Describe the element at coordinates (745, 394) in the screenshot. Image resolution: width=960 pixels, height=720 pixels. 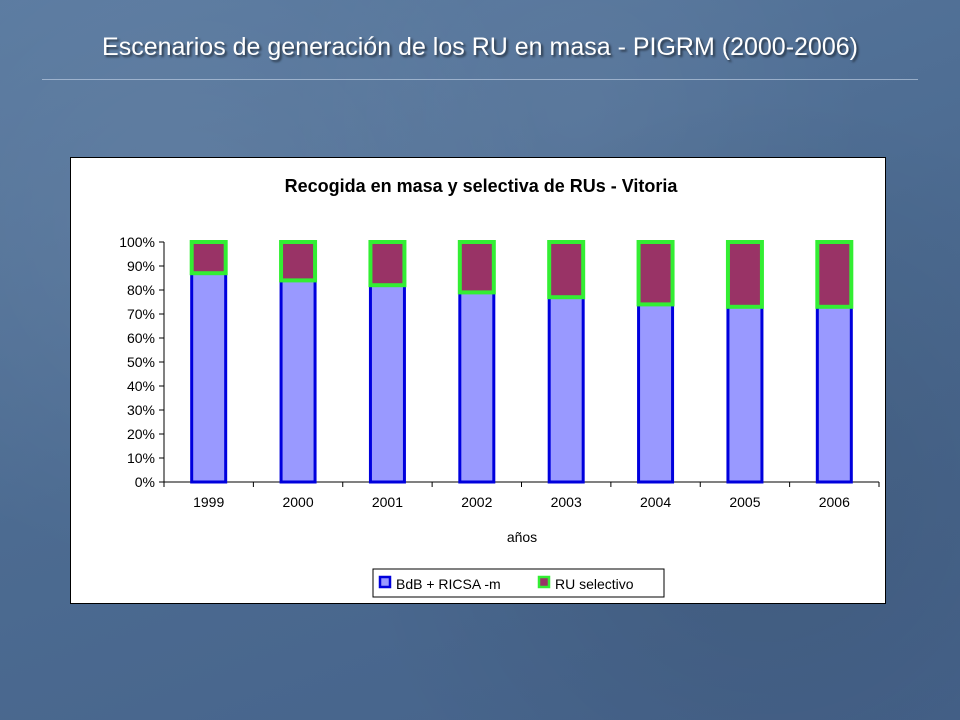
I see `bar-segment-bdb-ricsa-2005` at that location.